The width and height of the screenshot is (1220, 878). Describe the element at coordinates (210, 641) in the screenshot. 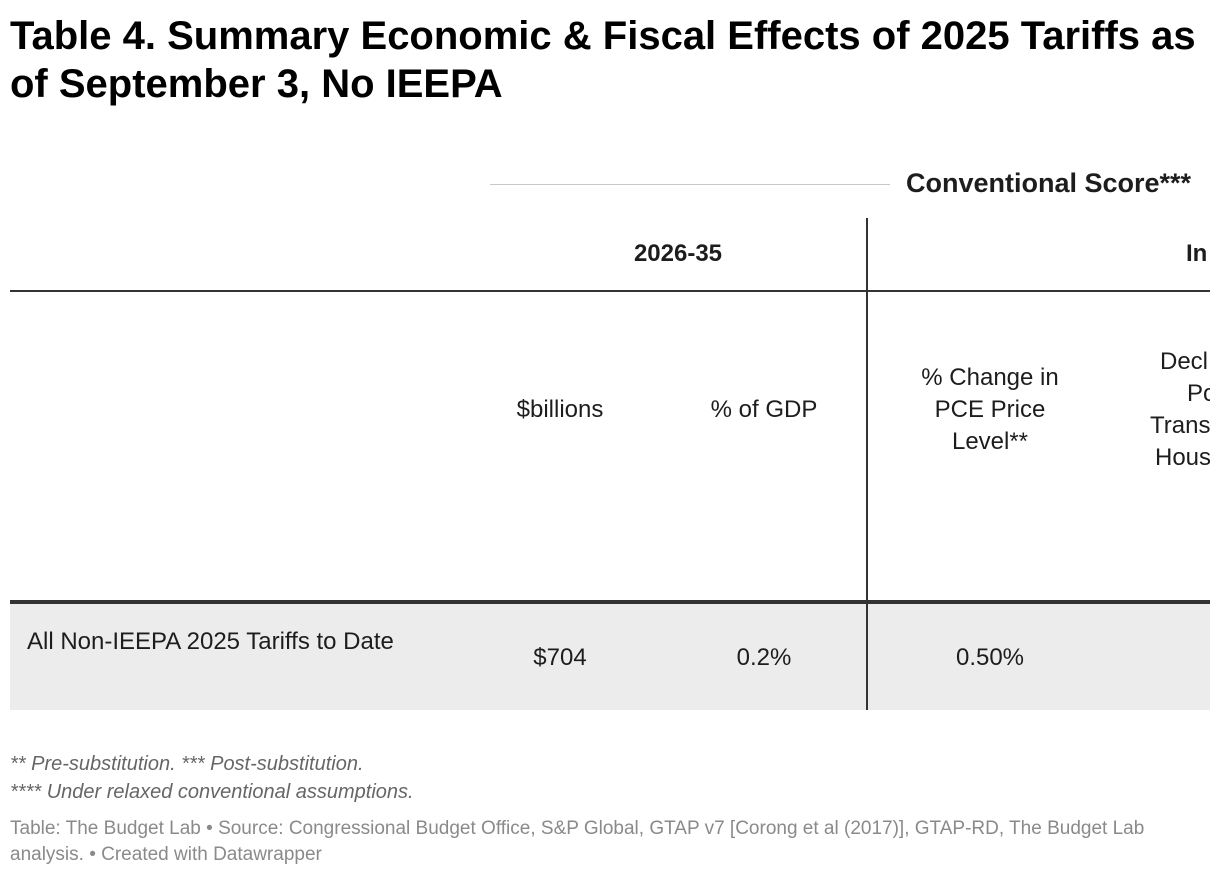

I see `row-label: All Non-IEEPA 2025 Tariffs to Date` at that location.